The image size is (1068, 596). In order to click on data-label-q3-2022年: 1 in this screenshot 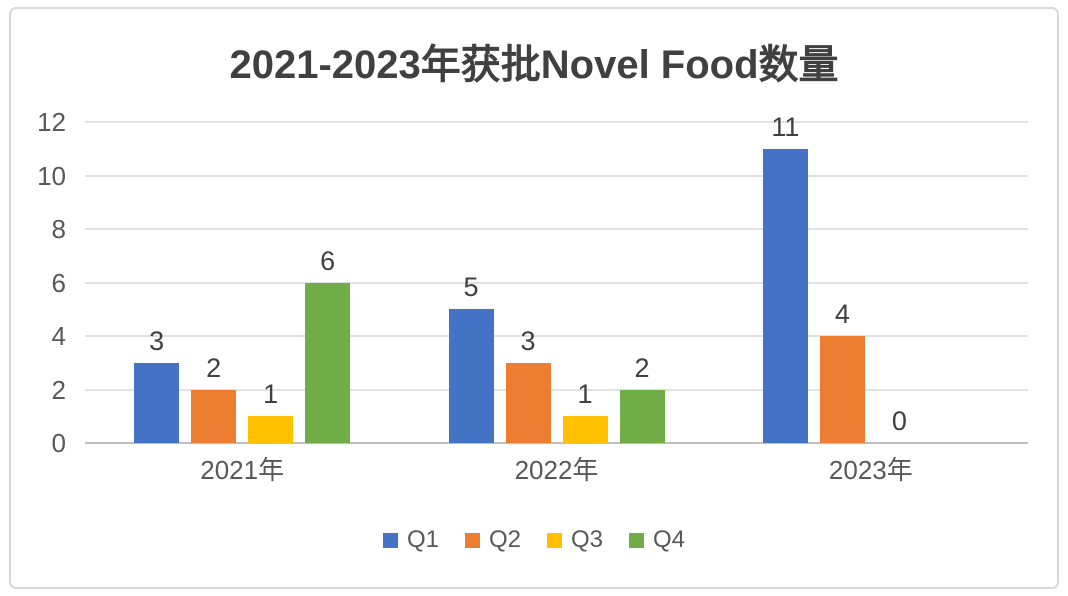, I will do `click(585, 394)`.